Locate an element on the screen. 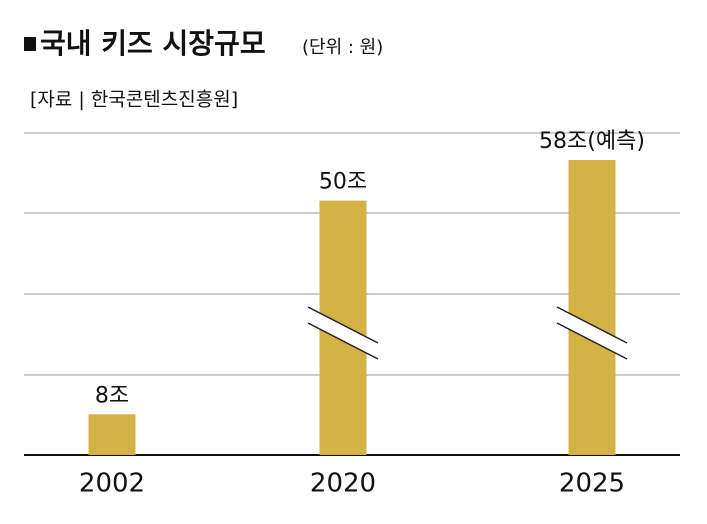 The height and width of the screenshot is (524, 707). x-tick-label: 2020 is located at coordinates (343, 484).